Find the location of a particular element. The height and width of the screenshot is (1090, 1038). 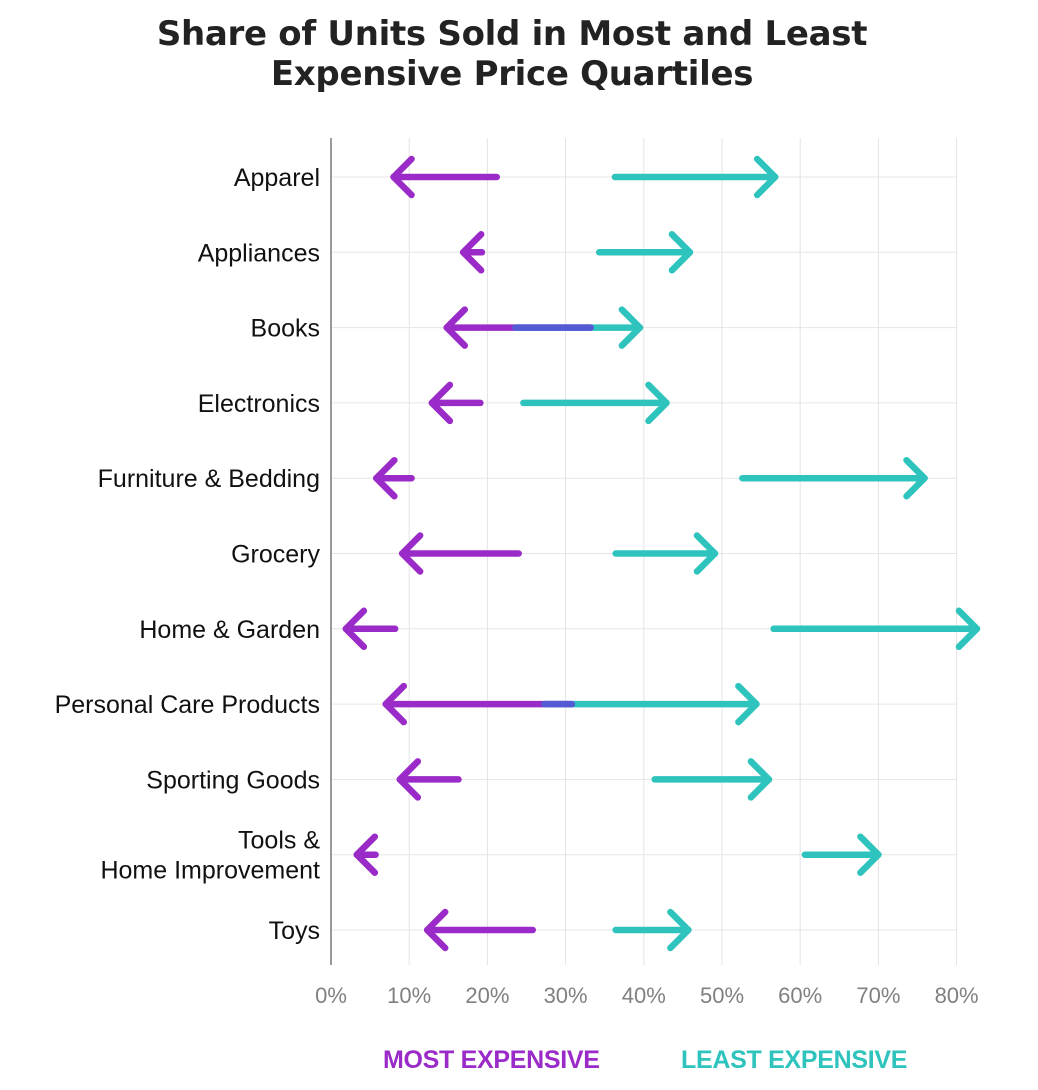

category-label: Appliances is located at coordinates (259, 253).